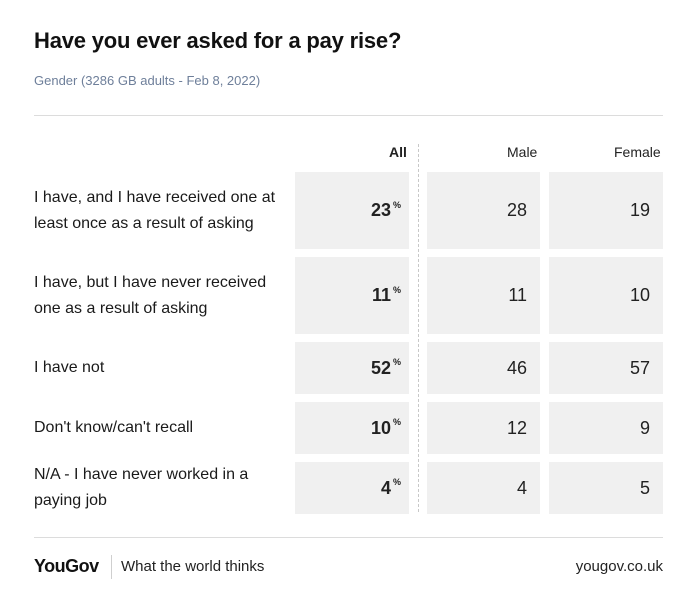  Describe the element at coordinates (606, 295) in the screenshot. I see `cell-female: 10` at that location.